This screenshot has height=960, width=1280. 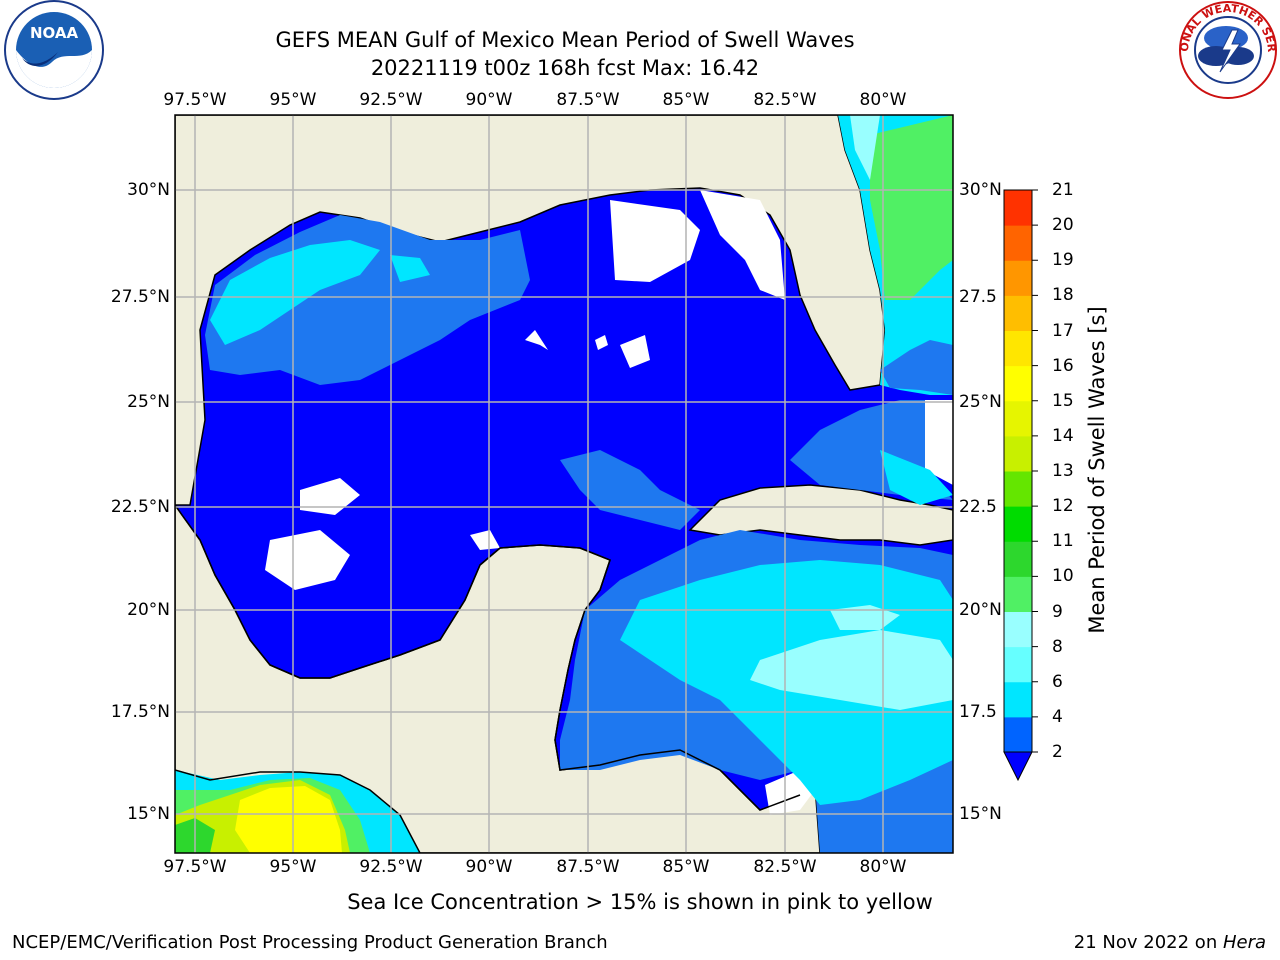 I want to click on lon-tick-top: 95°W, so click(x=293, y=100).